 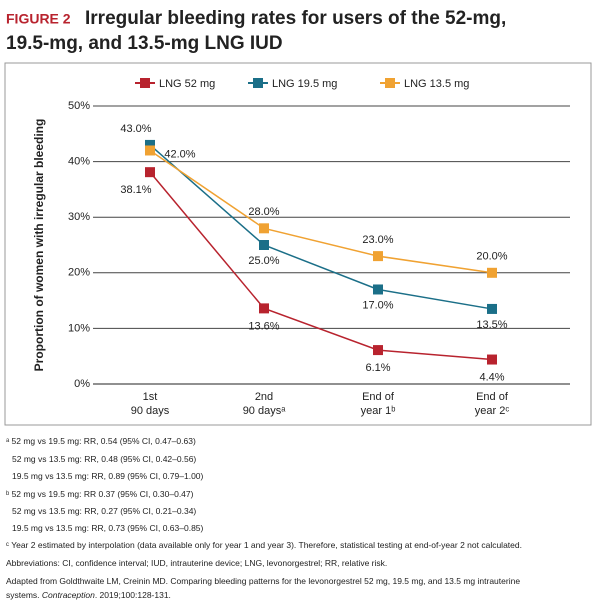 I want to click on figure-label: FIGURE 2, so click(x=38, y=19).